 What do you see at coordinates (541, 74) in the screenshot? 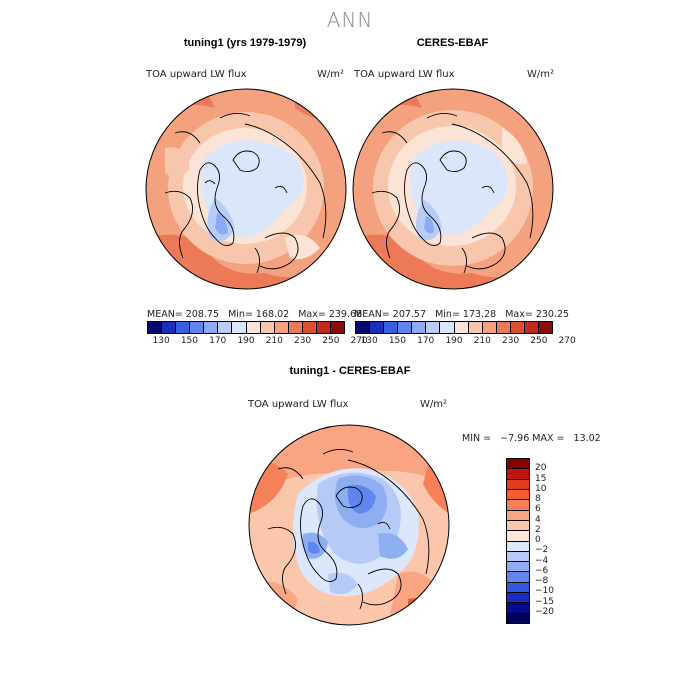
I see `panel2-units: W/m²` at bounding box center [541, 74].